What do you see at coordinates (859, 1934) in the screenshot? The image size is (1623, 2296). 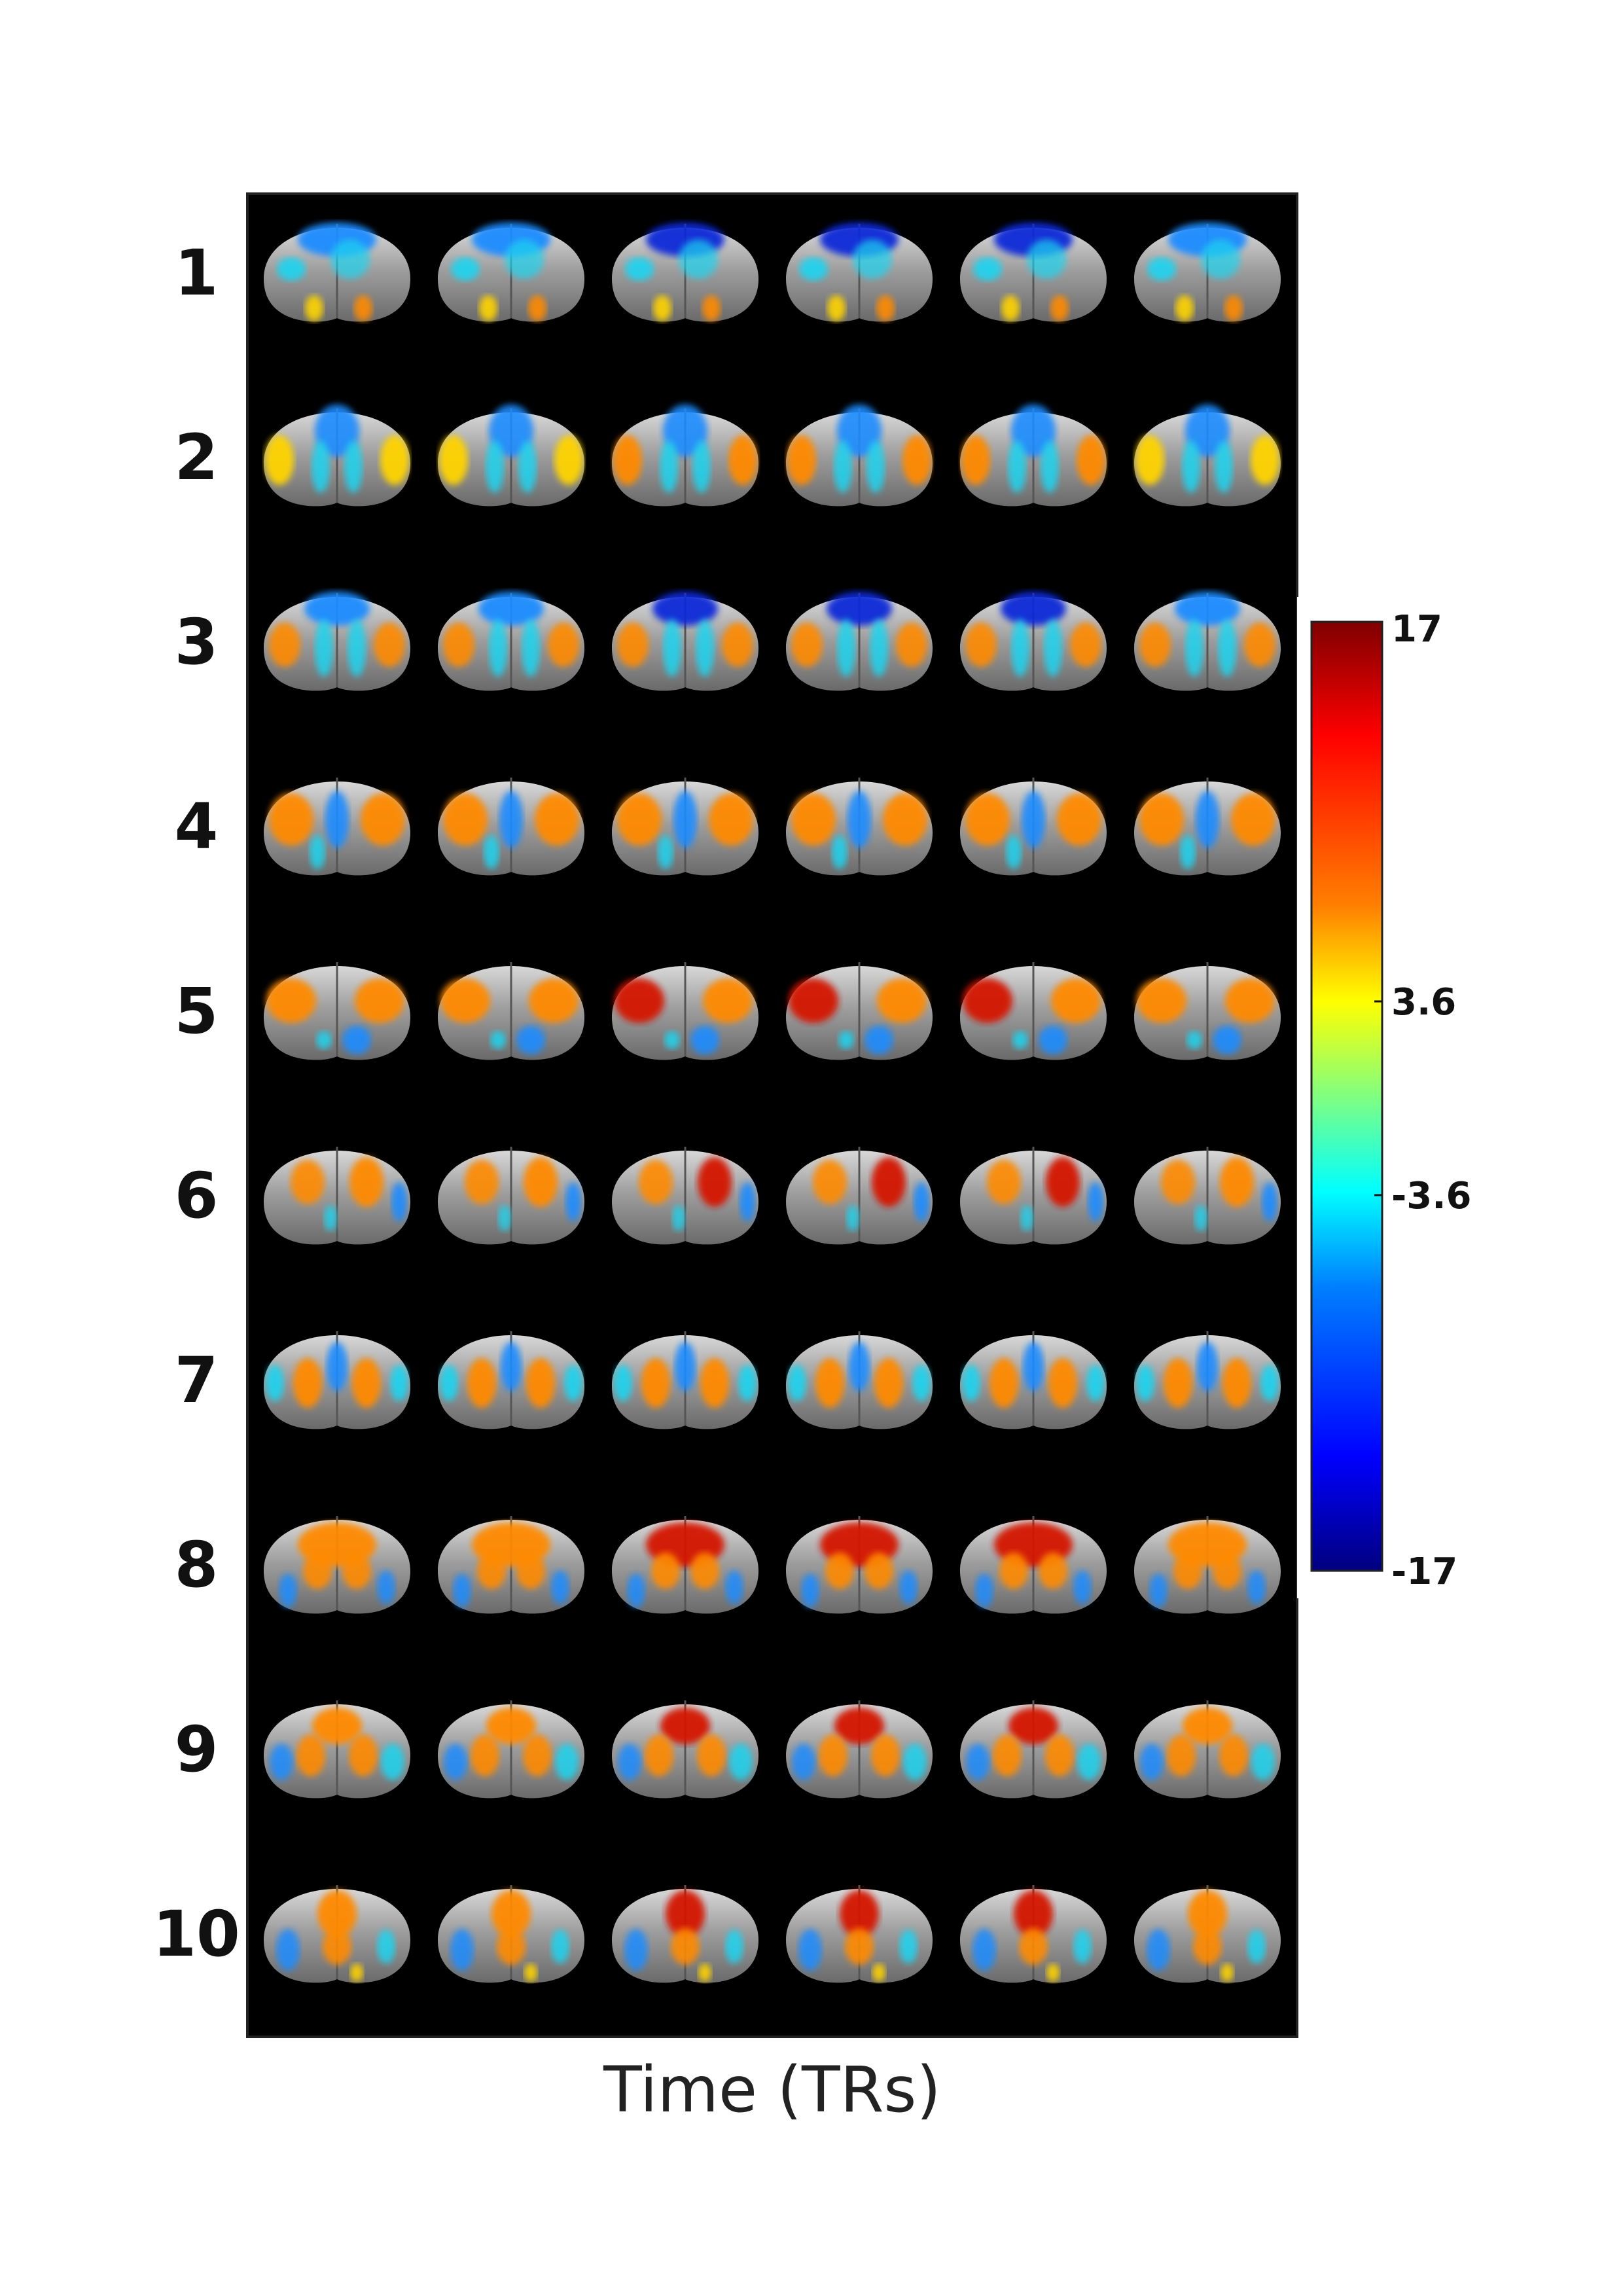 I see `brain-slice-r10-c4` at bounding box center [859, 1934].